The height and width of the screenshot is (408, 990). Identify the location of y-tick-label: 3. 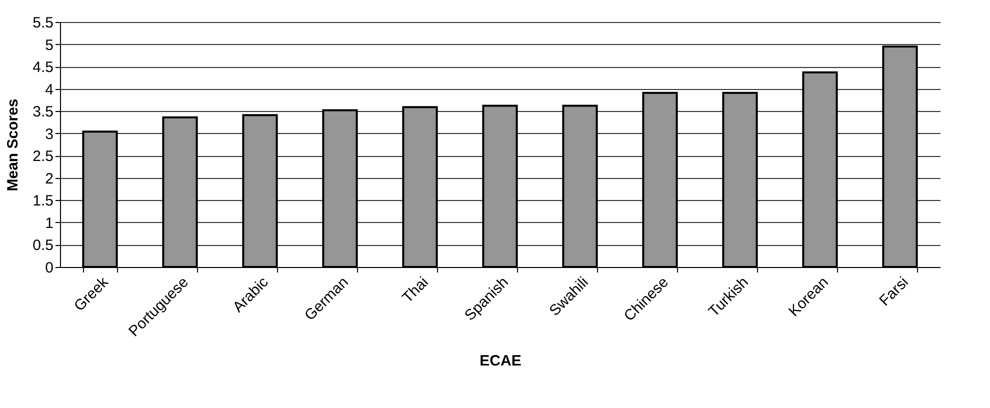
(49, 134).